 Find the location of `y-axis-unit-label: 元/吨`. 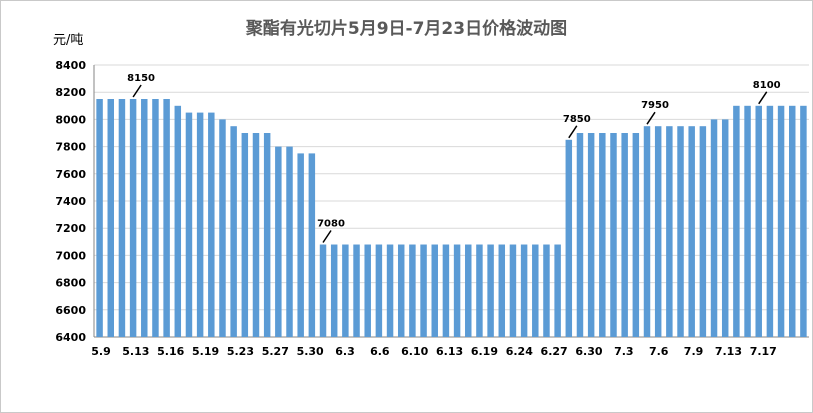

y-axis-unit-label: 元/吨 is located at coordinates (68, 40).